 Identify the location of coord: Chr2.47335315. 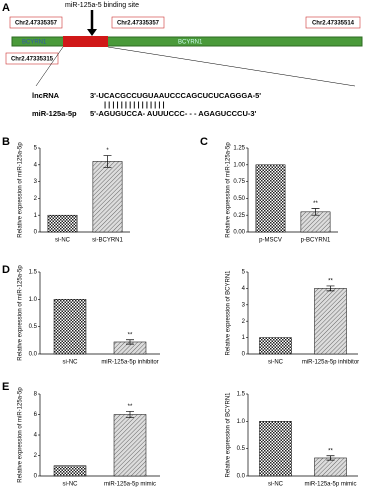
(32, 60).